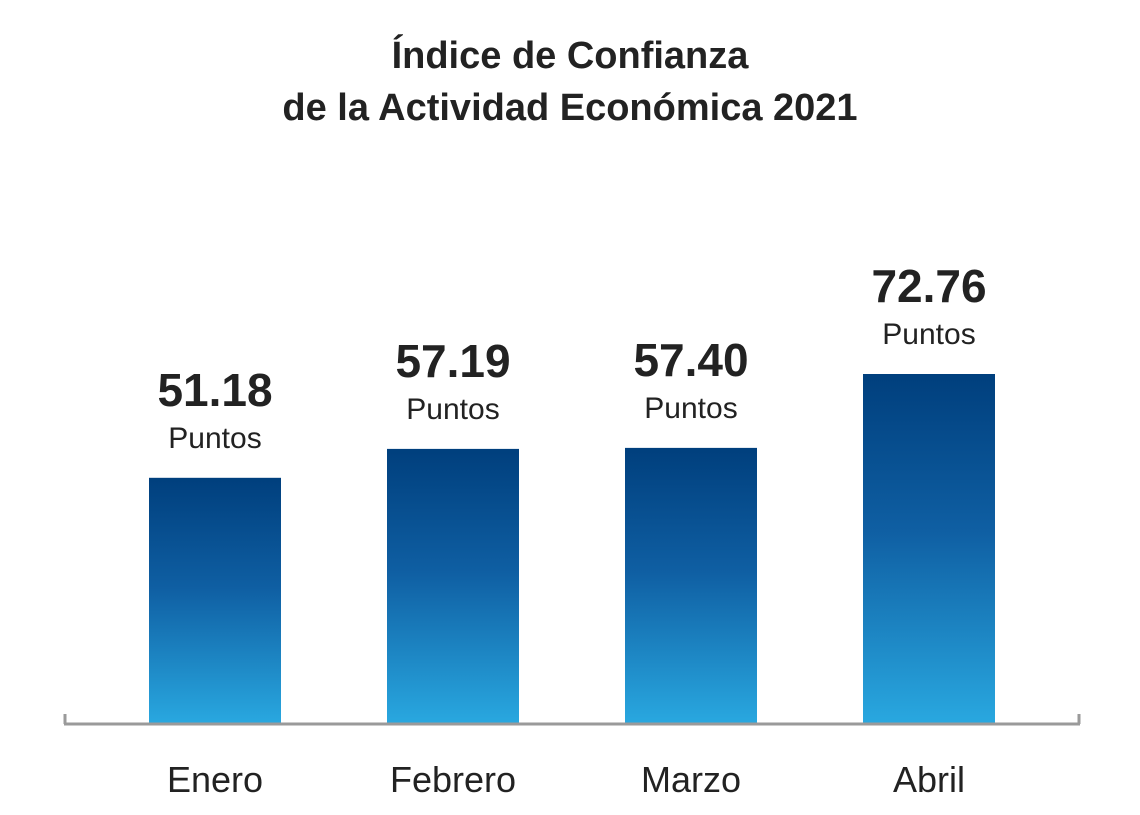 Image resolution: width=1140 pixels, height=815 pixels. I want to click on chart-title-line-1: Índice de Confianza, so click(570, 56).